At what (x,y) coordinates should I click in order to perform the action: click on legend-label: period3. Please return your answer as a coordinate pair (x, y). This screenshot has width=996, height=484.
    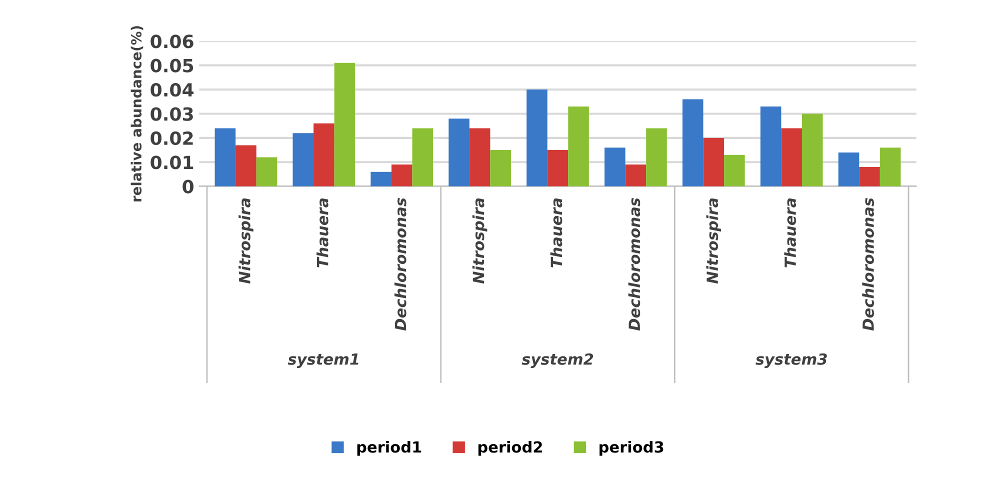
    Looking at the image, I should click on (632, 448).